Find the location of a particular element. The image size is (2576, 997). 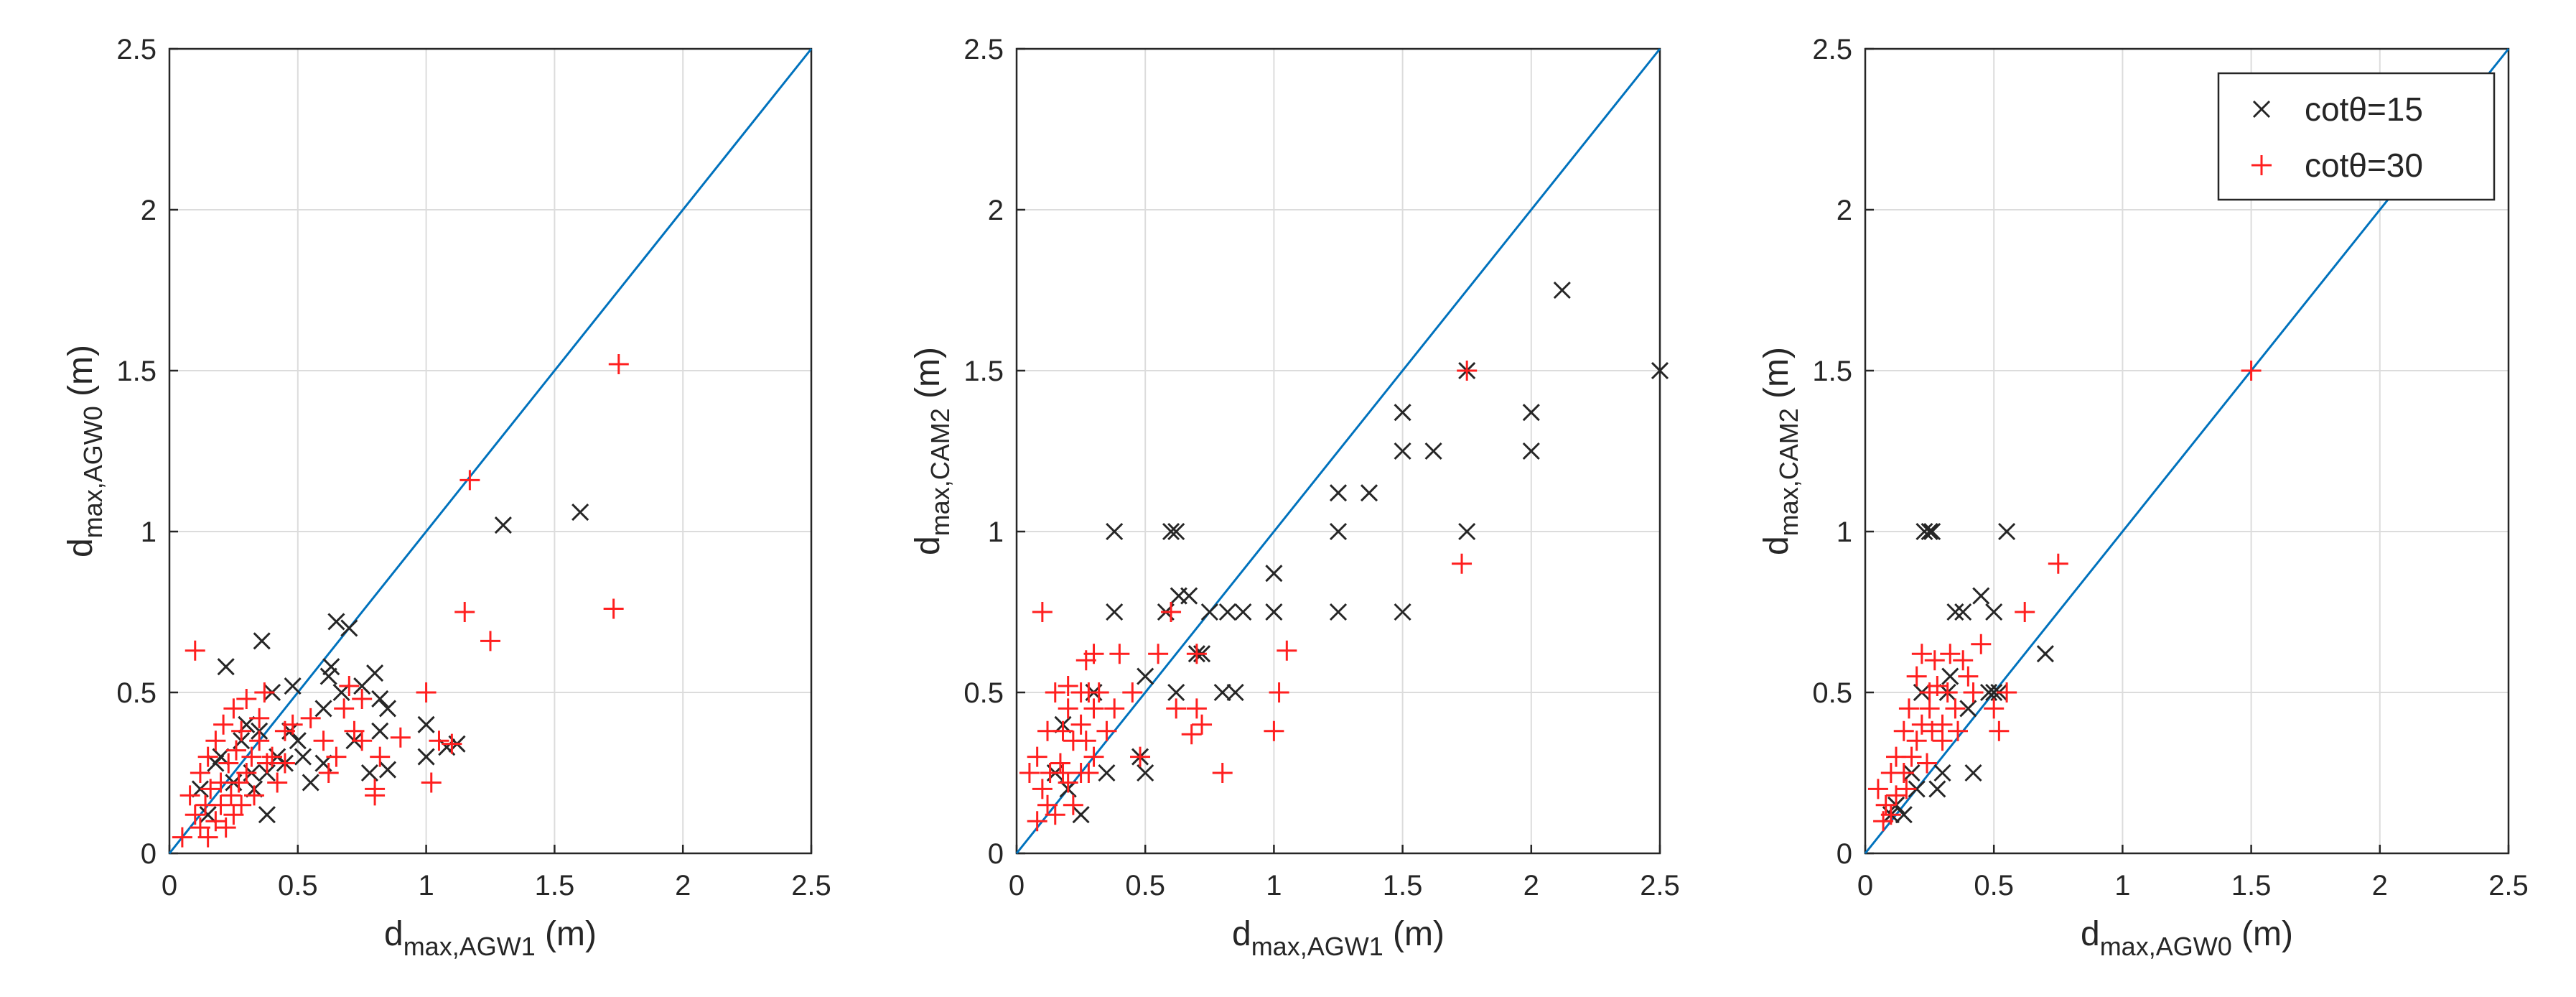

x-tick-label: 0.5 is located at coordinates (1145, 885).